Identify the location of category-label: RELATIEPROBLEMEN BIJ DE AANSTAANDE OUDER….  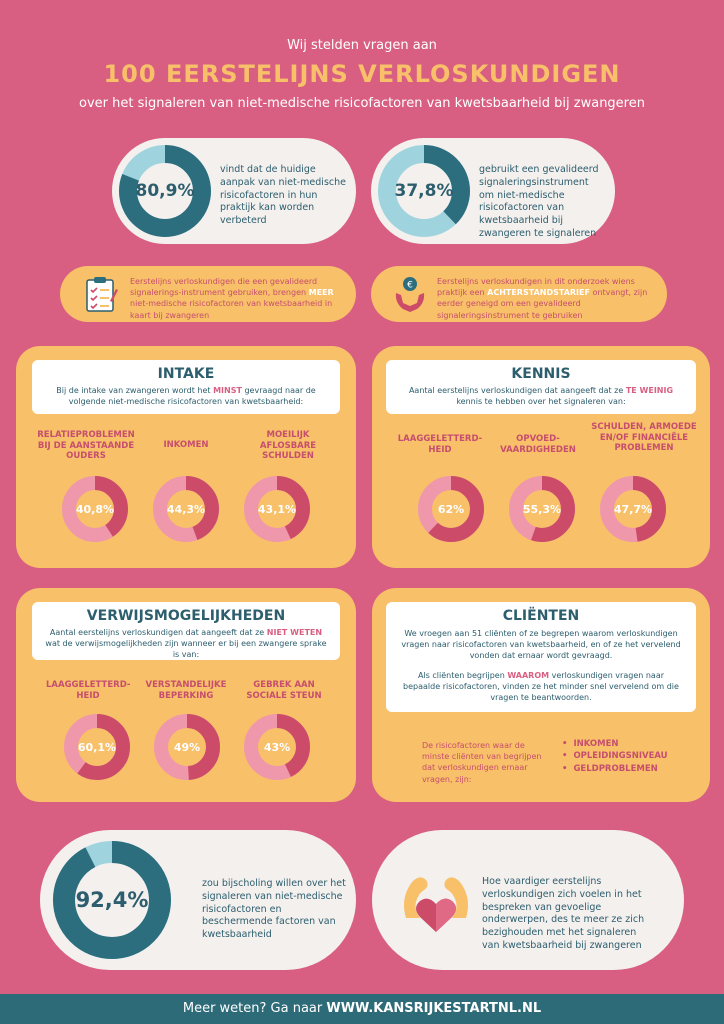
(86, 446).